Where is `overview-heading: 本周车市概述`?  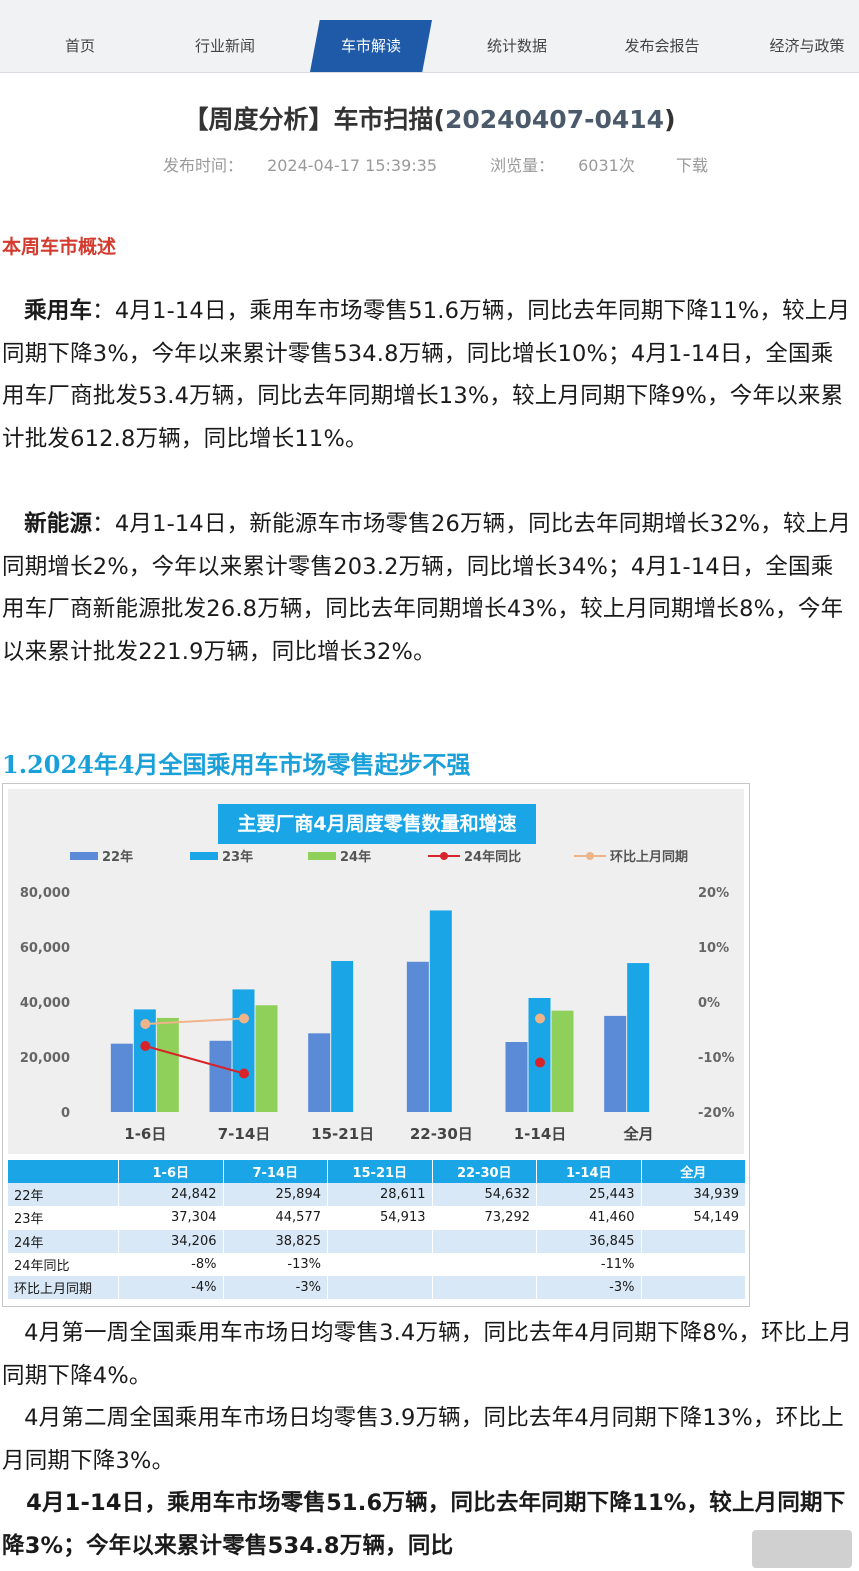
overview-heading: 本周车市概述 is located at coordinates (59, 247).